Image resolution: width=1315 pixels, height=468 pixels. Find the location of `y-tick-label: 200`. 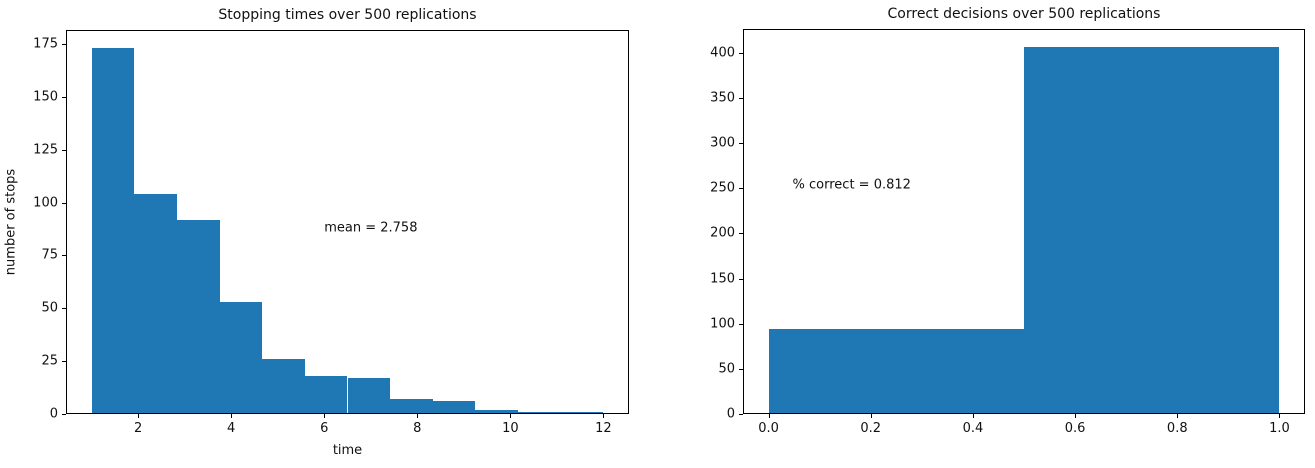

y-tick-label: 200 is located at coordinates (722, 233).